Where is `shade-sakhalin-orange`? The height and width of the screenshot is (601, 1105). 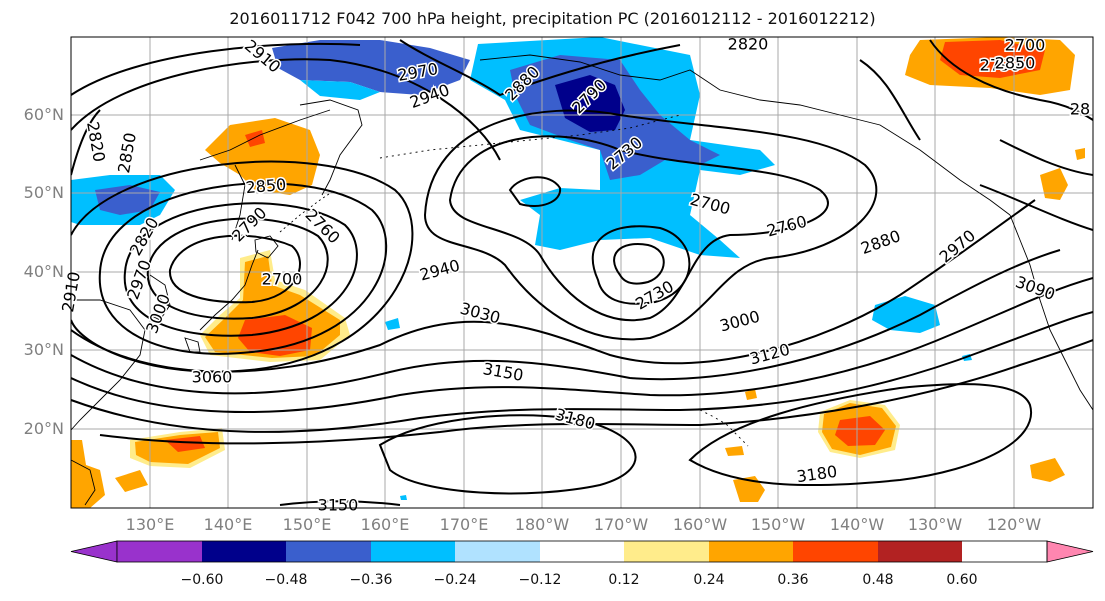 shade-sakhalin-orange is located at coordinates (262, 156).